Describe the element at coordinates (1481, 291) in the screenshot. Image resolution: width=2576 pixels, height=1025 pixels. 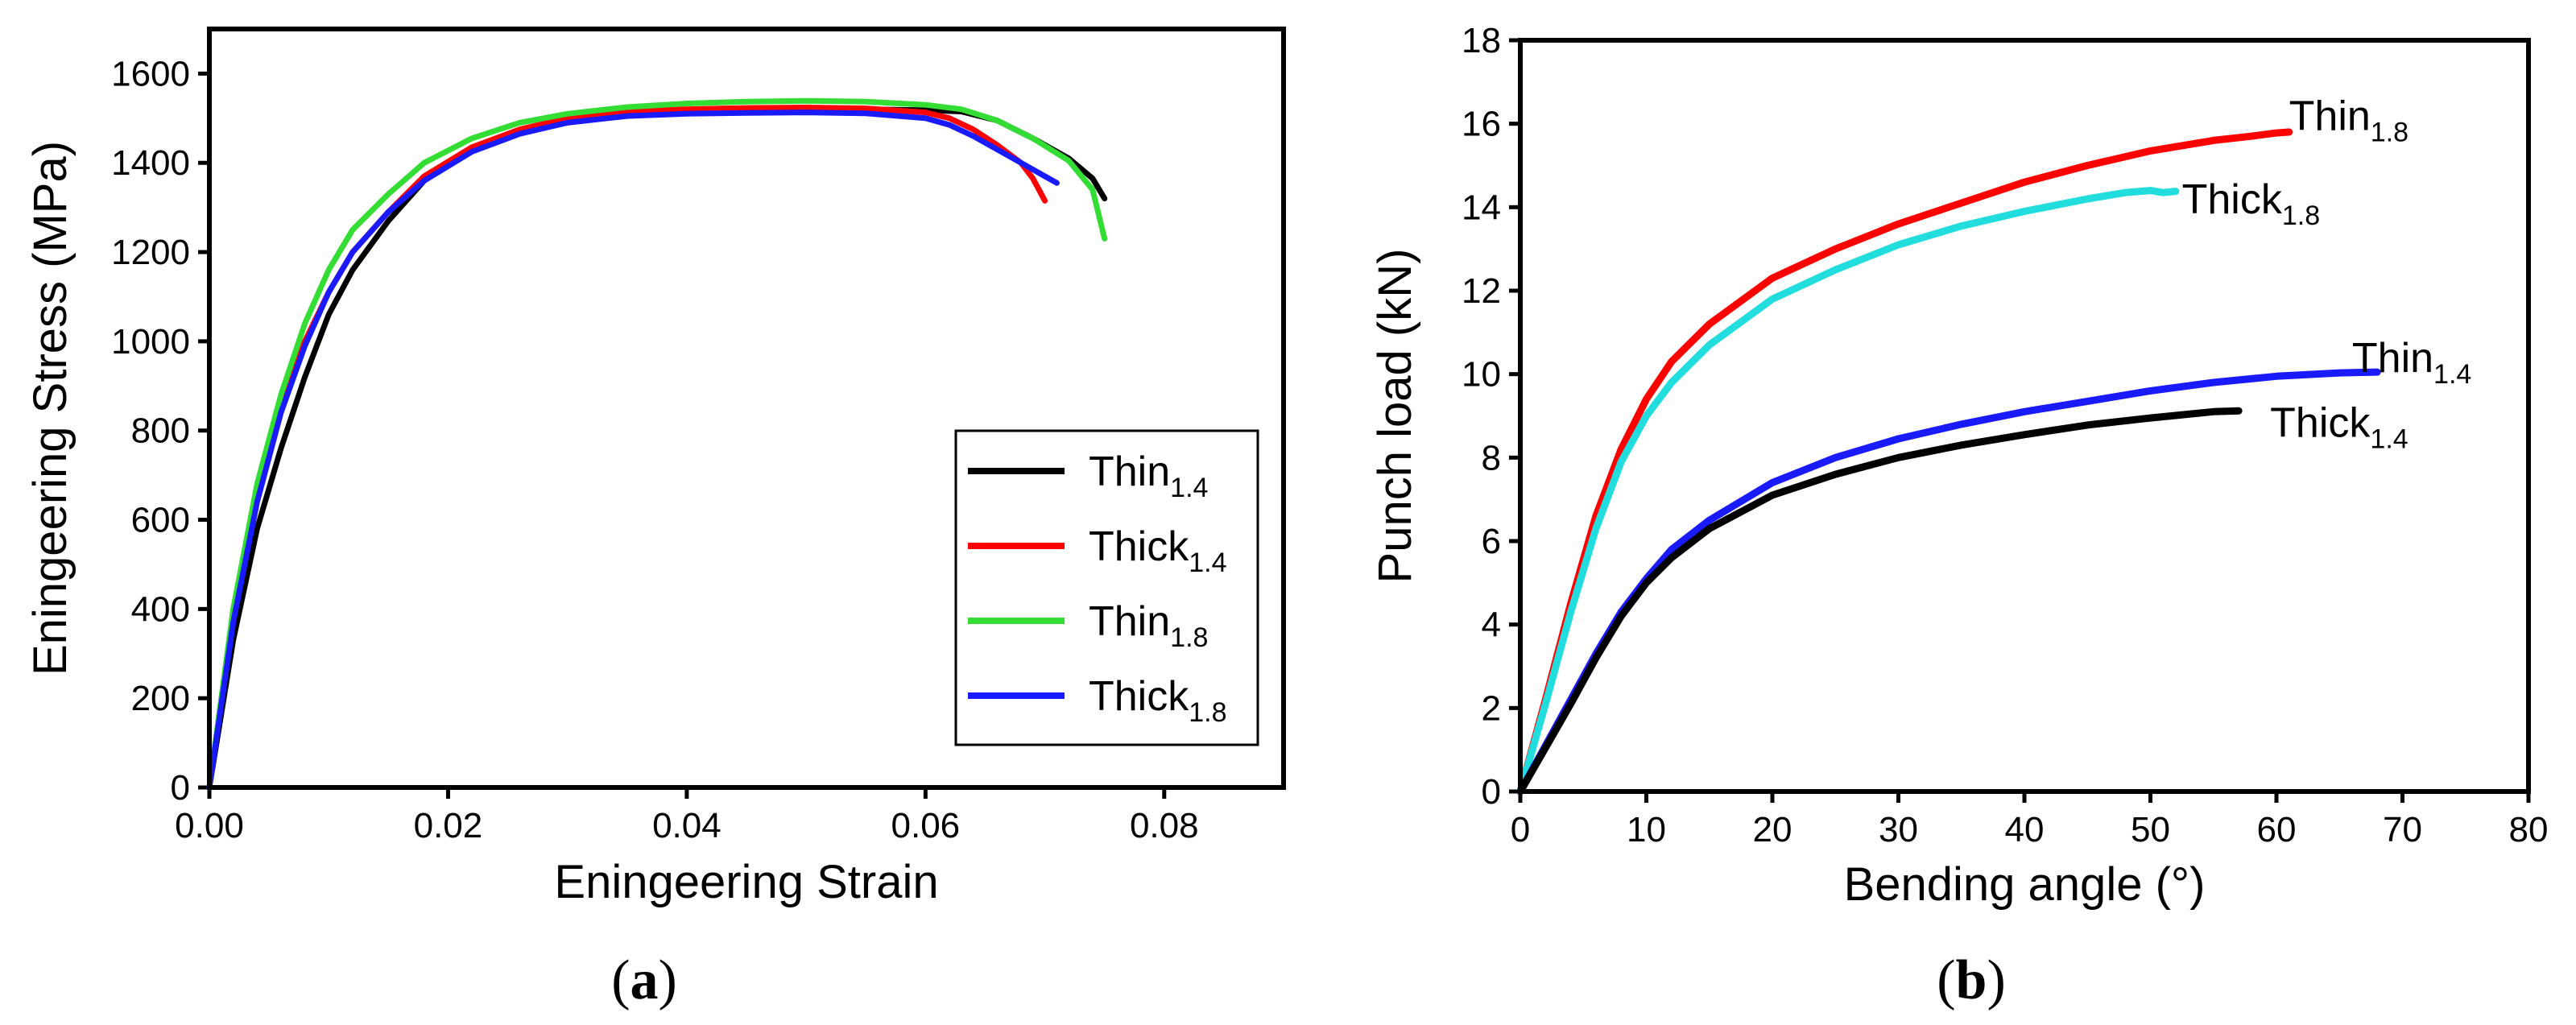
I see `b-y-tick-label: 12` at that location.